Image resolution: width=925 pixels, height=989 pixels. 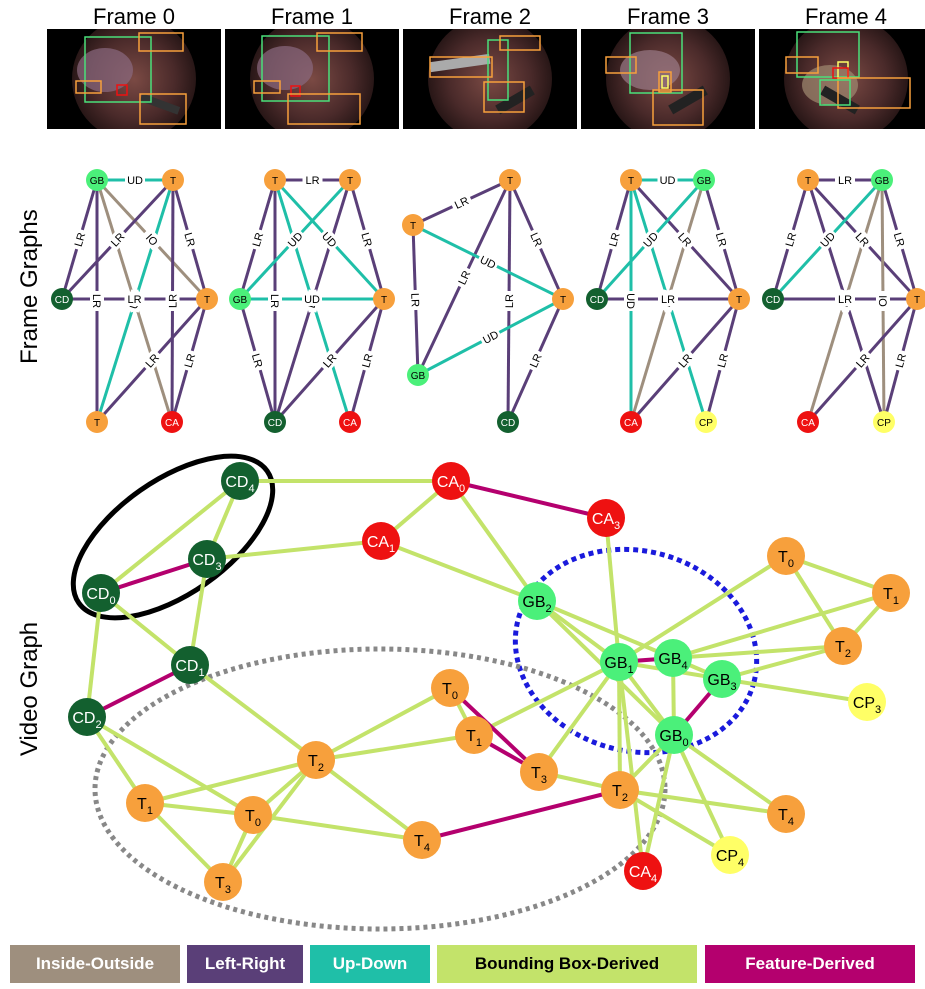 What do you see at coordinates (275, 423) in the screenshot?
I see `frame-node-label: CD` at bounding box center [275, 423].